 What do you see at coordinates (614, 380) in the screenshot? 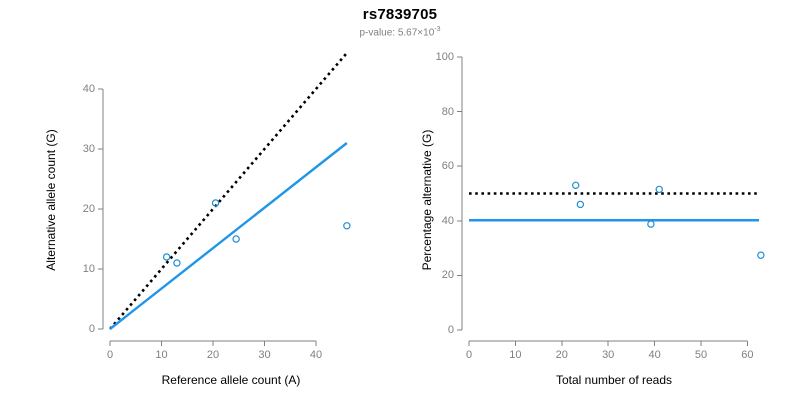
I see `right-x-axis-title: Total number of reads` at bounding box center [614, 380].